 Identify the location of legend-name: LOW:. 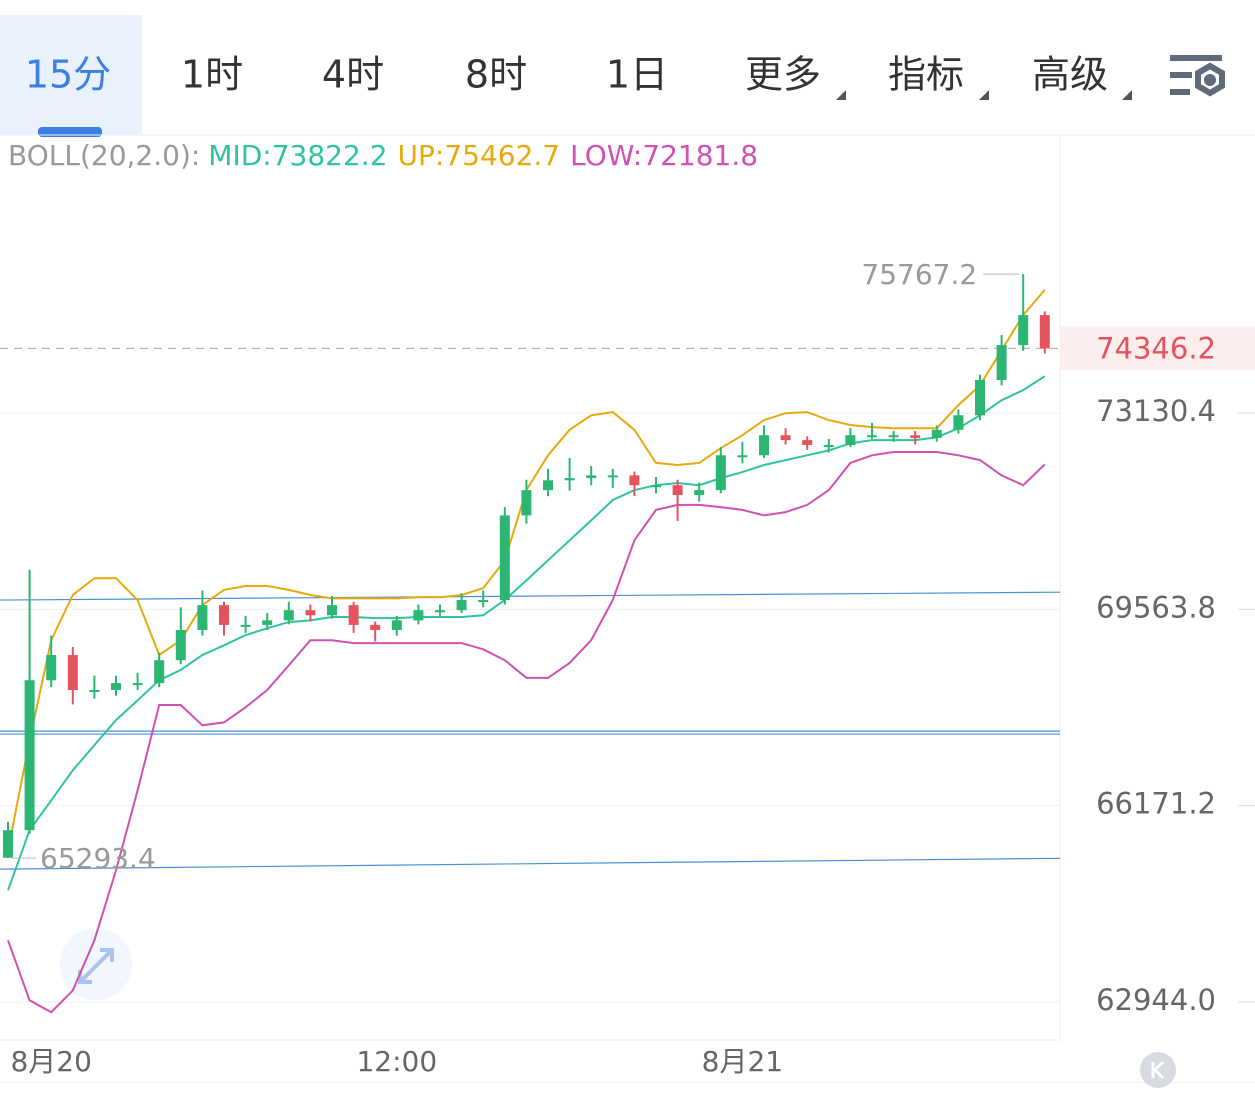
(606, 155).